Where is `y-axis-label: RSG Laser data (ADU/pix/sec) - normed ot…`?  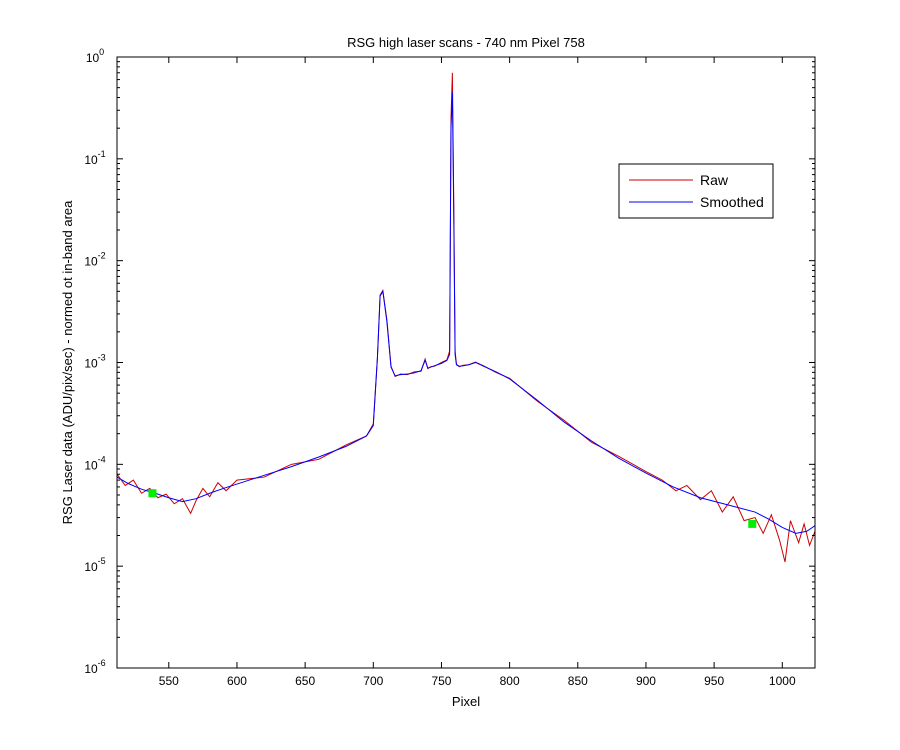
y-axis-label: RSG Laser data (ADU/pix/sec) - normed ot… is located at coordinates (67, 362).